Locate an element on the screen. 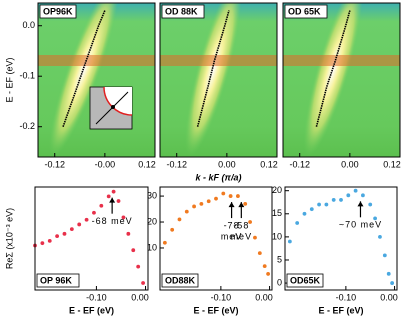 The height and width of the screenshot is (320, 415). y-axis-label: ReΣ (x10⁻³ eV) is located at coordinates (9, 238).